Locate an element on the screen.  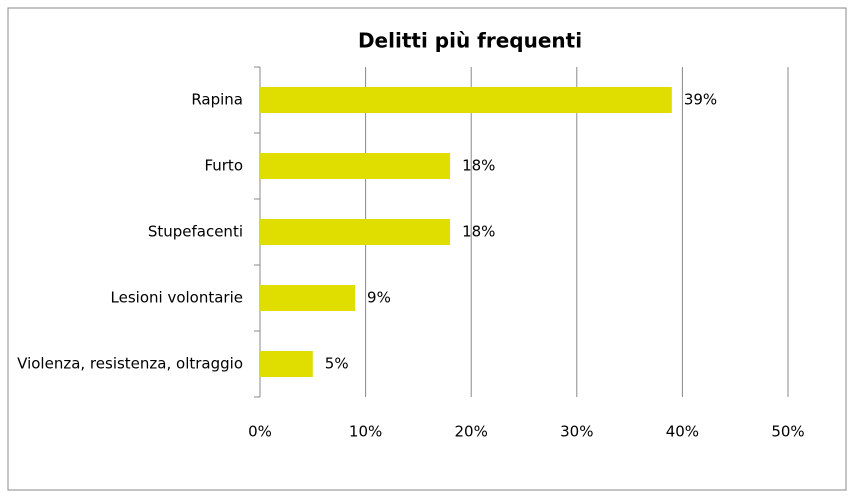
chart-title: Delitti più frequenti is located at coordinates (470, 41).